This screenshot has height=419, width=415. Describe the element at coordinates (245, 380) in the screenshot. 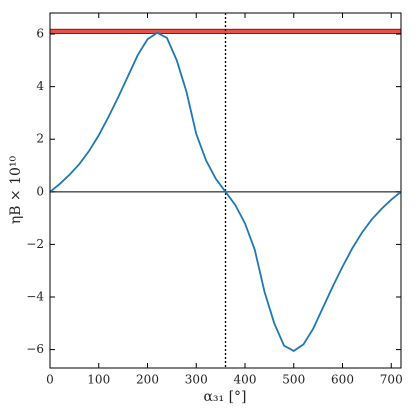

I see `x-tick-label: 400` at that location.